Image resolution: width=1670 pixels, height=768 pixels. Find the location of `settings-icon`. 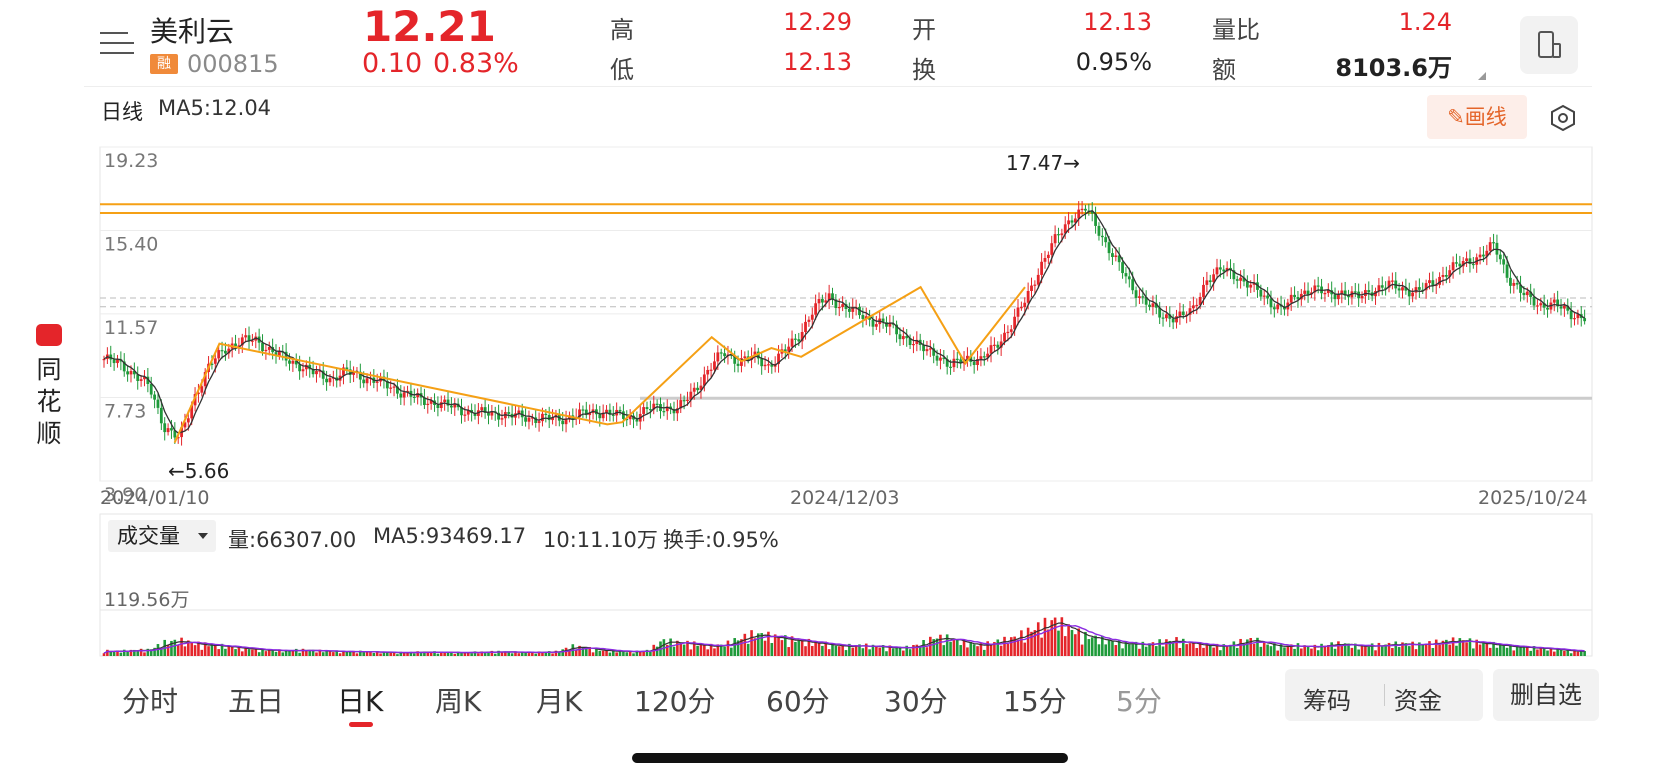

settings-icon is located at coordinates (1563, 118).